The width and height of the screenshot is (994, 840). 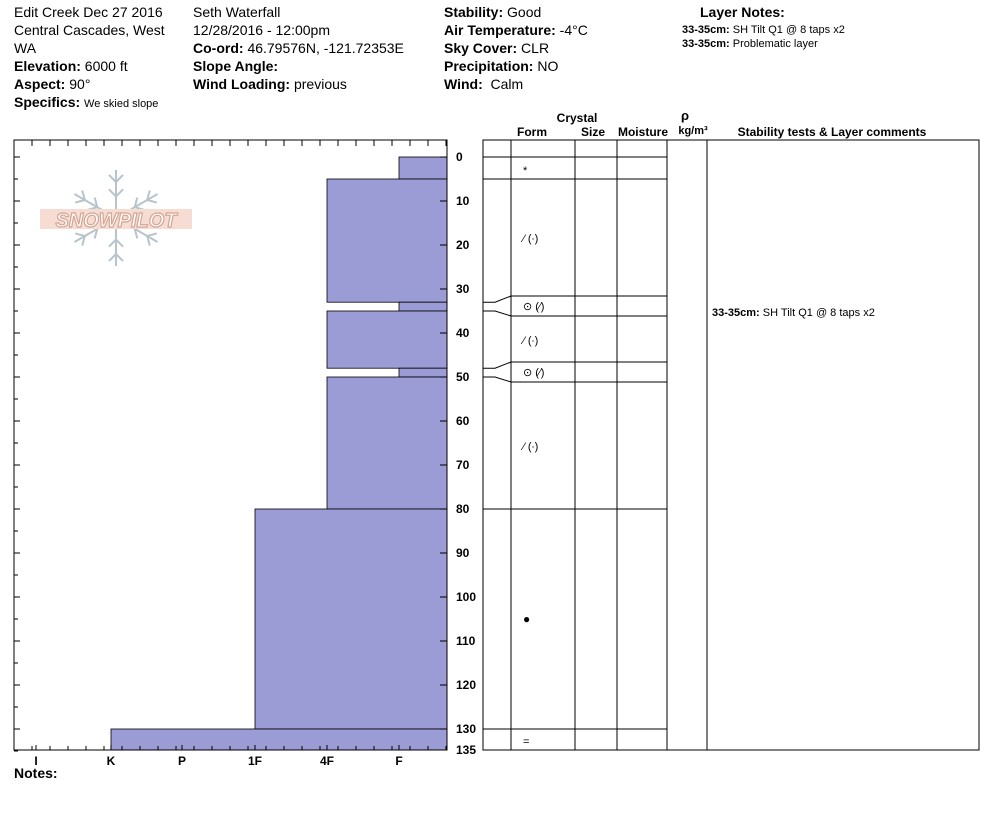 What do you see at coordinates (230, 756) in the screenshot?
I see `hardness-axis: I K P 1F 4F F` at bounding box center [230, 756].